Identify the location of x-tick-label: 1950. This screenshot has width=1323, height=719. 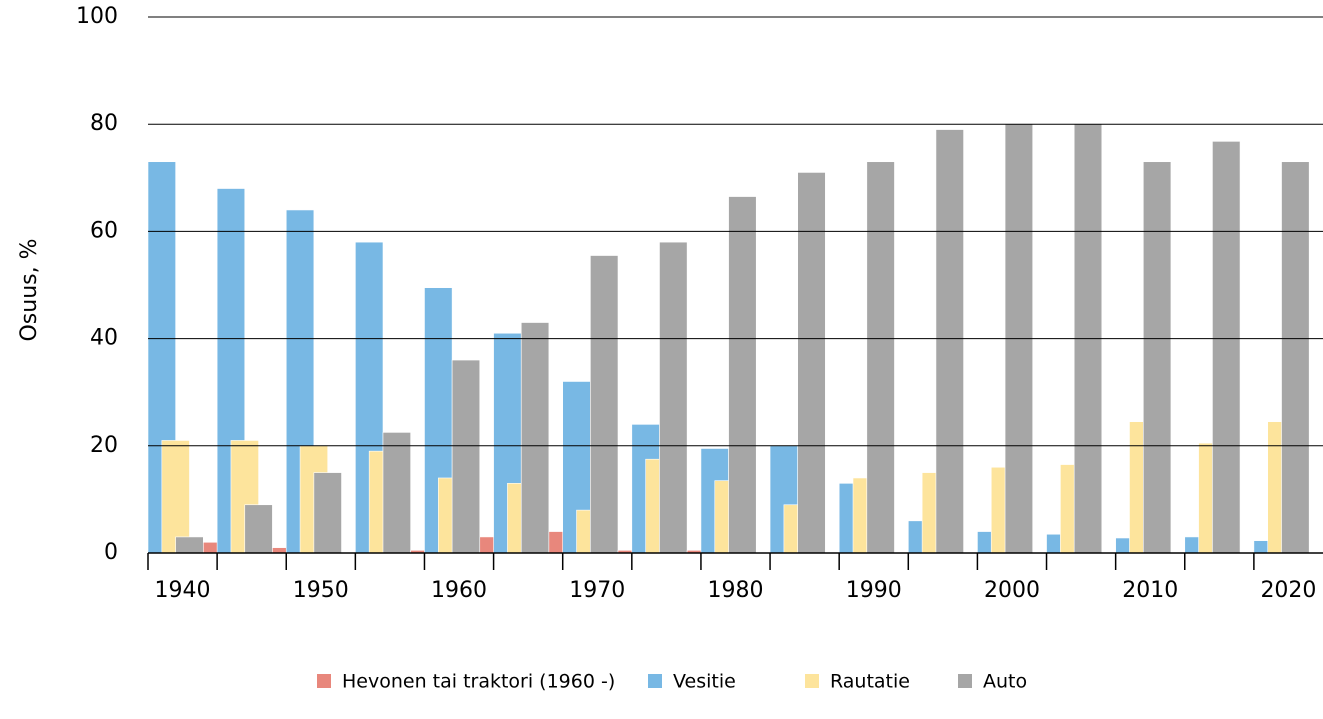
(321, 590).